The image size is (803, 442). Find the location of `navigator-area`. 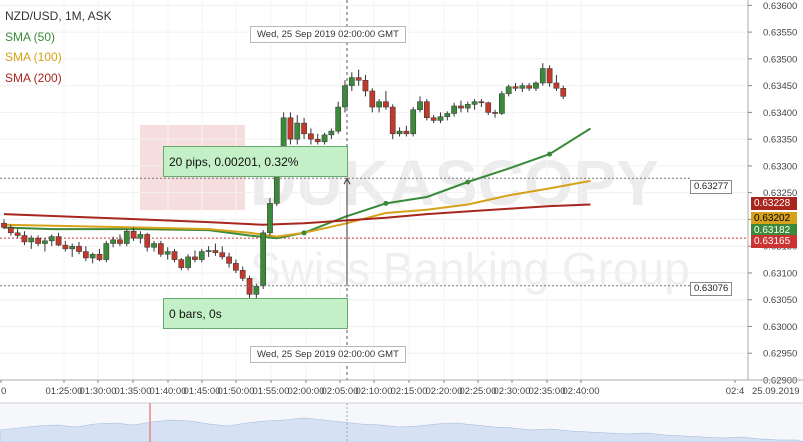

navigator-area is located at coordinates (401, 429).